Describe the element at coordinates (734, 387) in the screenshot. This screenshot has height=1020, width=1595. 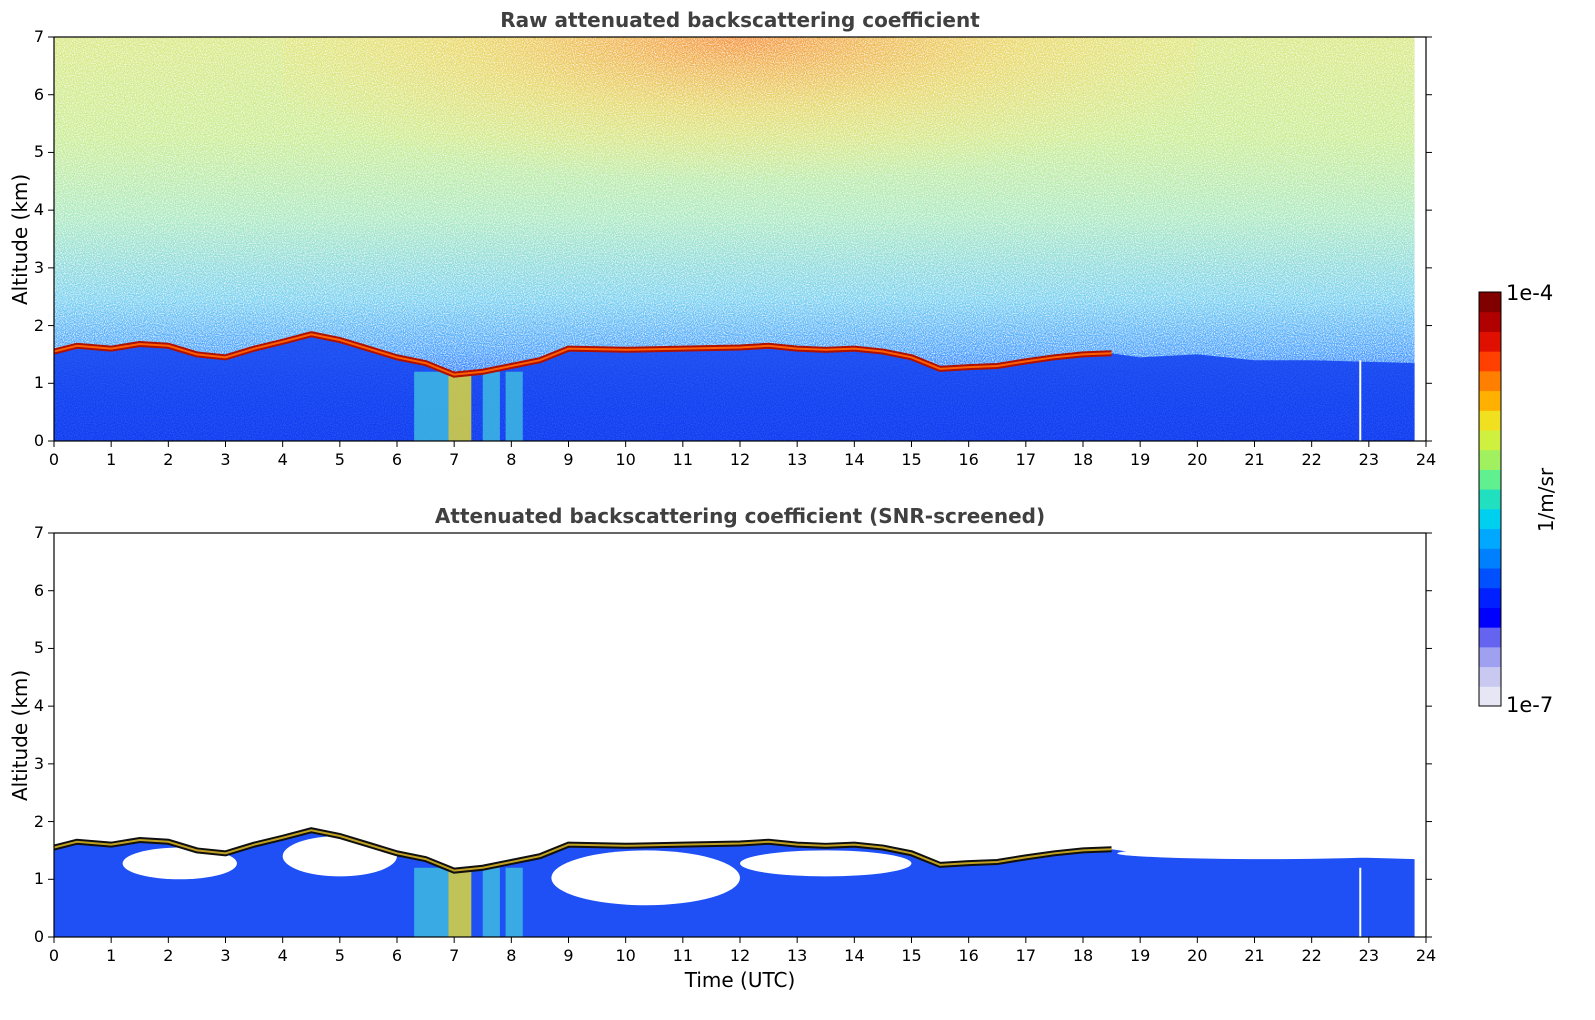
I see `boundary-layer-fill` at that location.